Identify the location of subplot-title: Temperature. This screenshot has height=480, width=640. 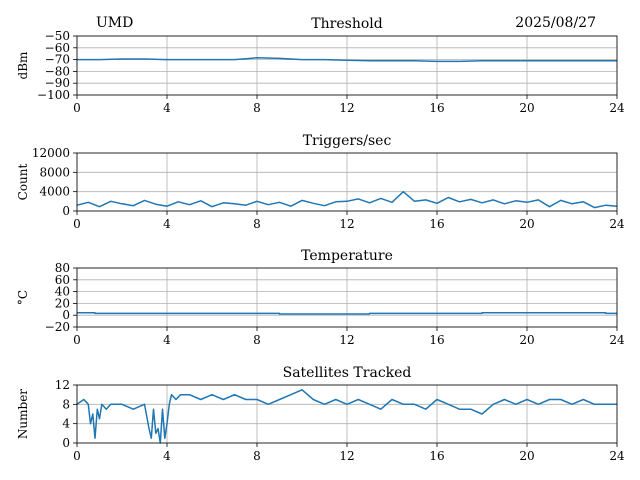
(347, 256).